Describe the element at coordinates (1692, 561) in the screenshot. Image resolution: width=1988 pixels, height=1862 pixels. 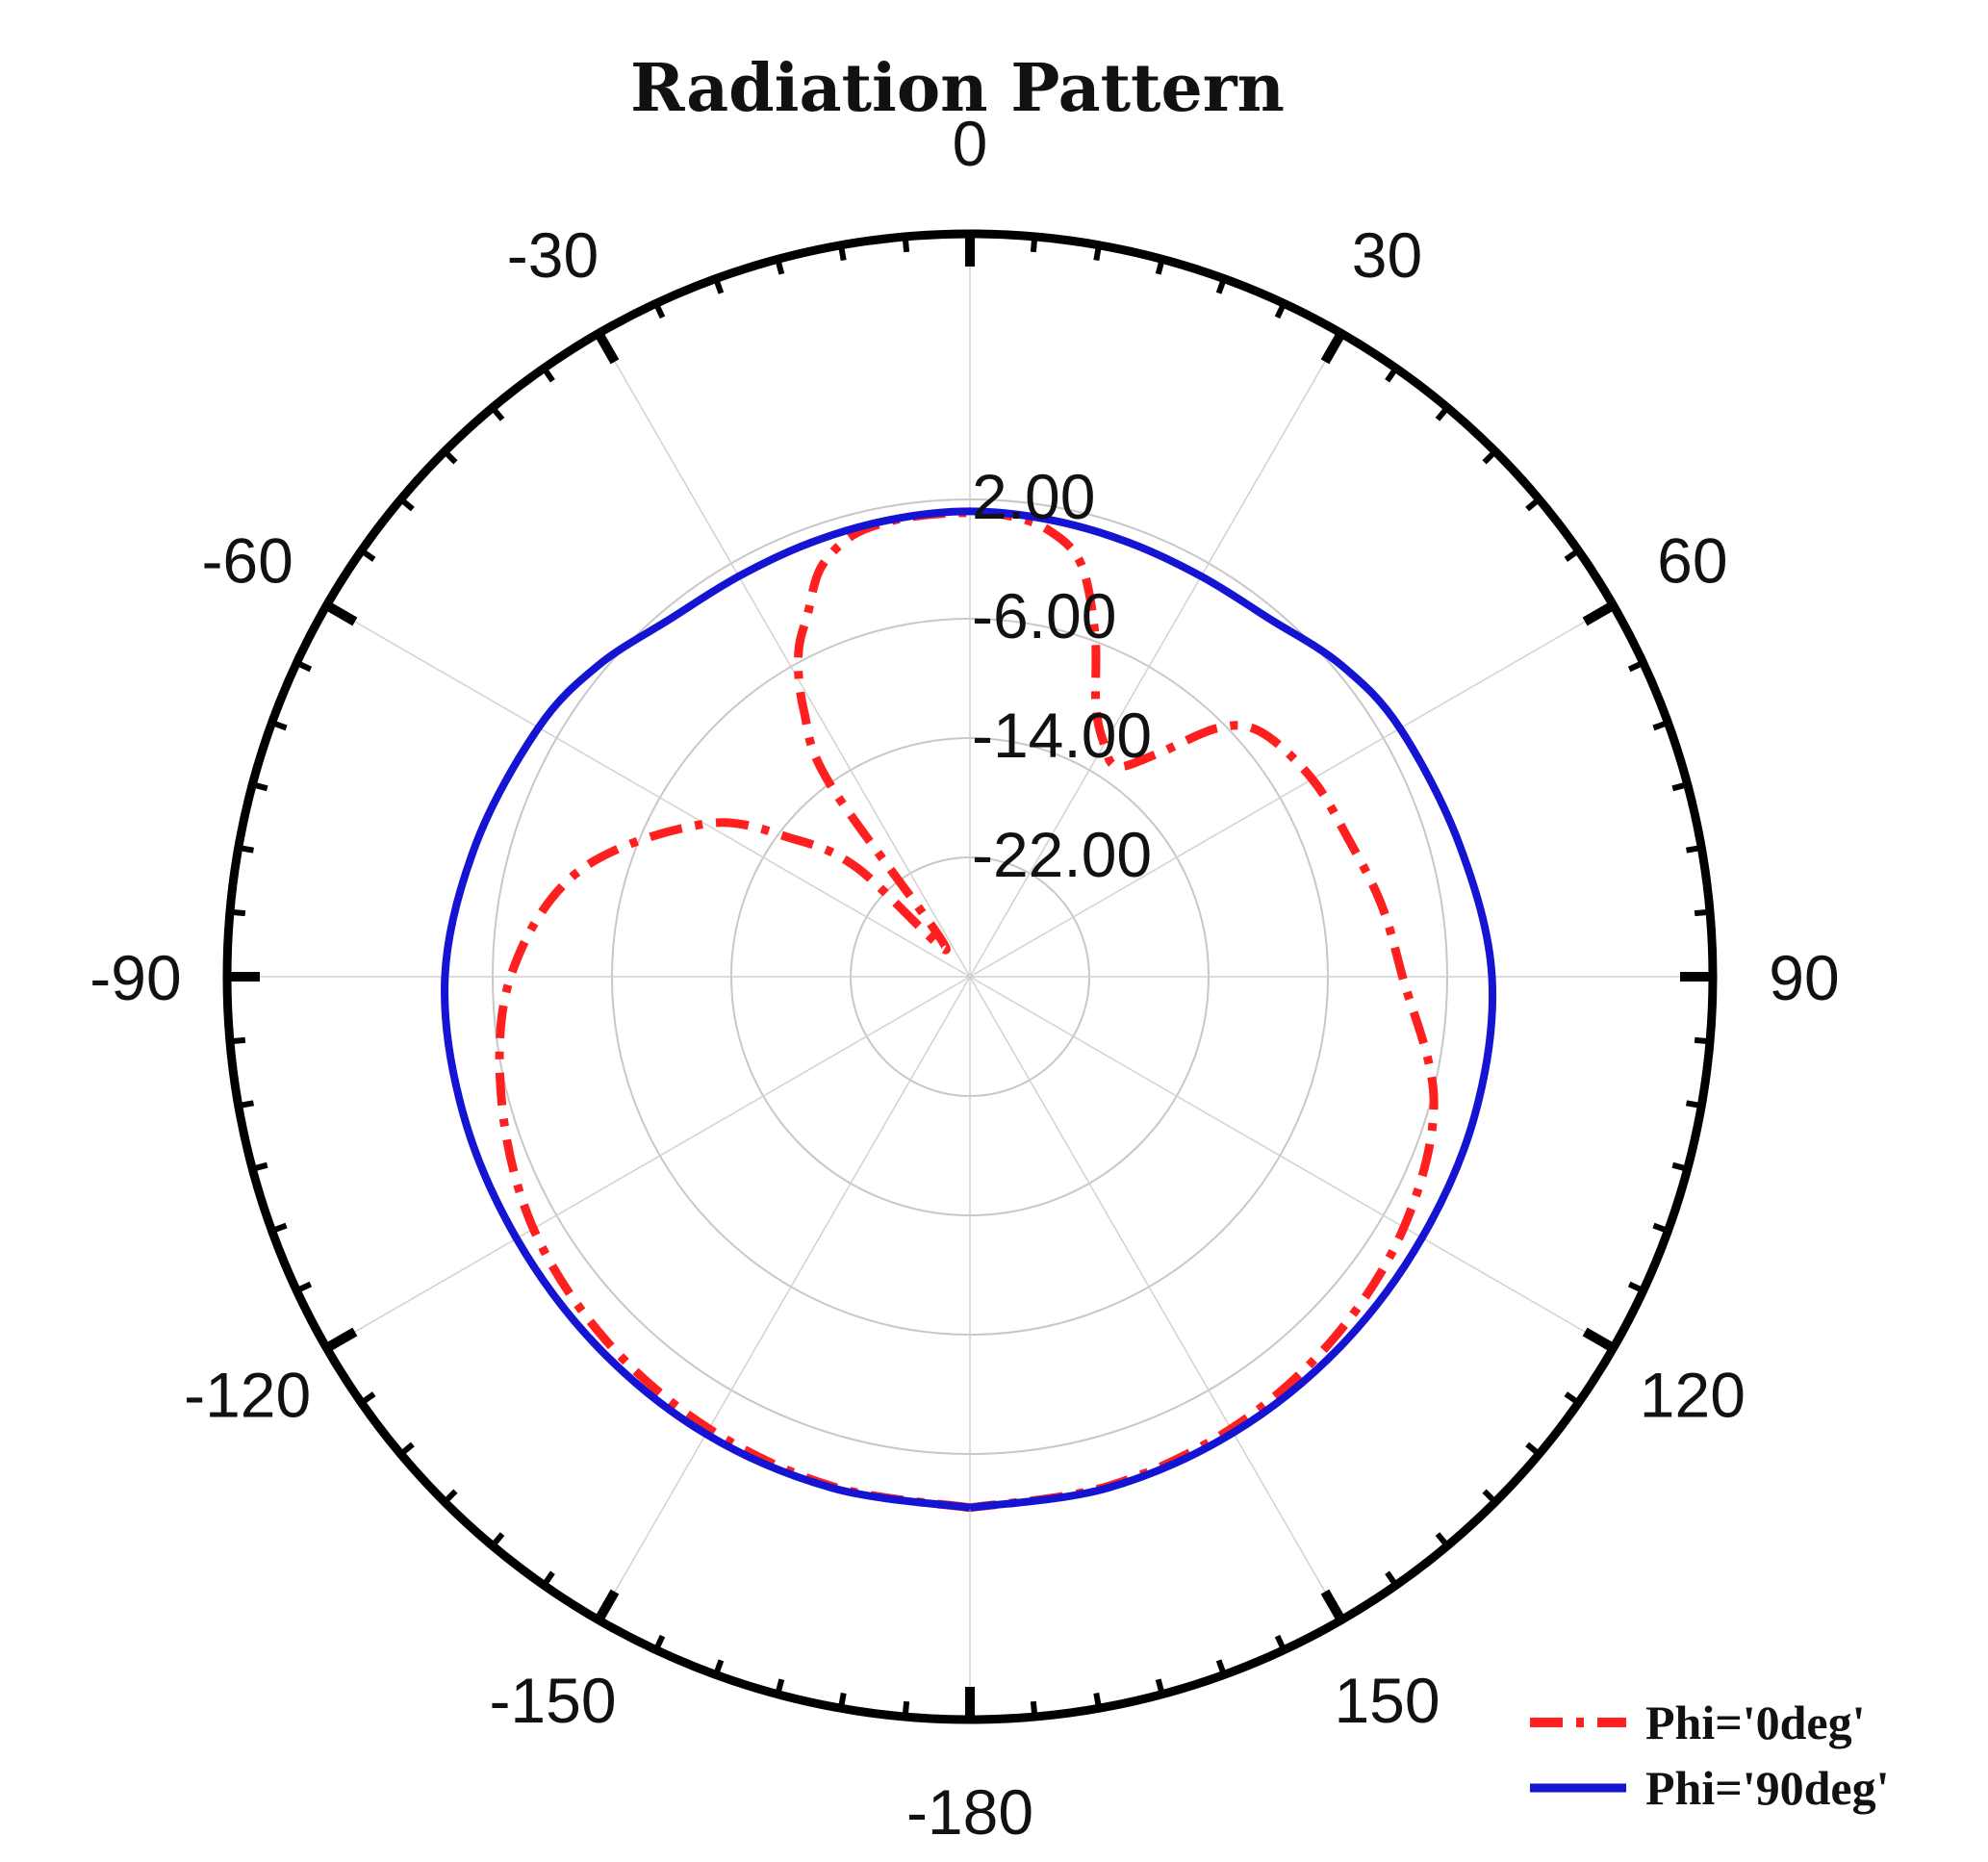
I see `angle-label: 60` at that location.